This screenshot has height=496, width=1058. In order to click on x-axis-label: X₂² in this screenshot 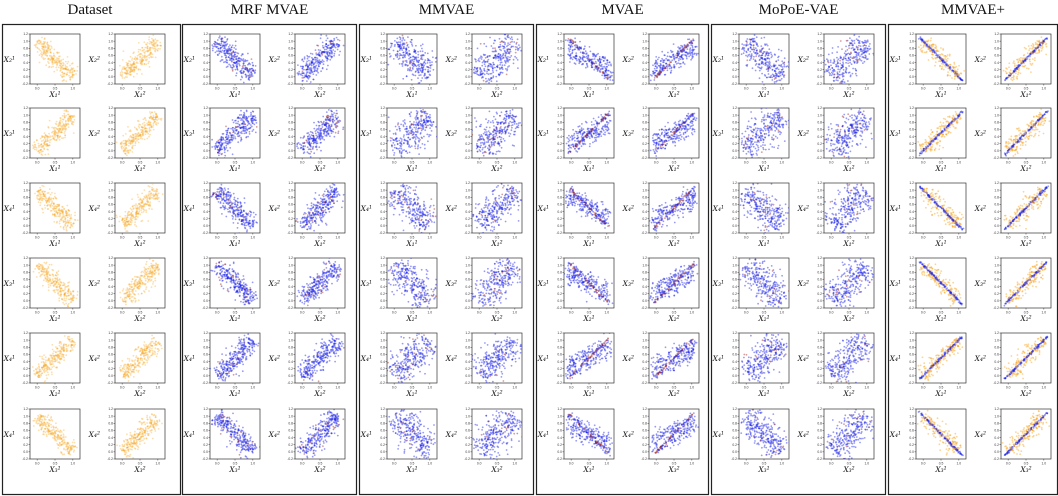, I will do `click(139, 393)`.